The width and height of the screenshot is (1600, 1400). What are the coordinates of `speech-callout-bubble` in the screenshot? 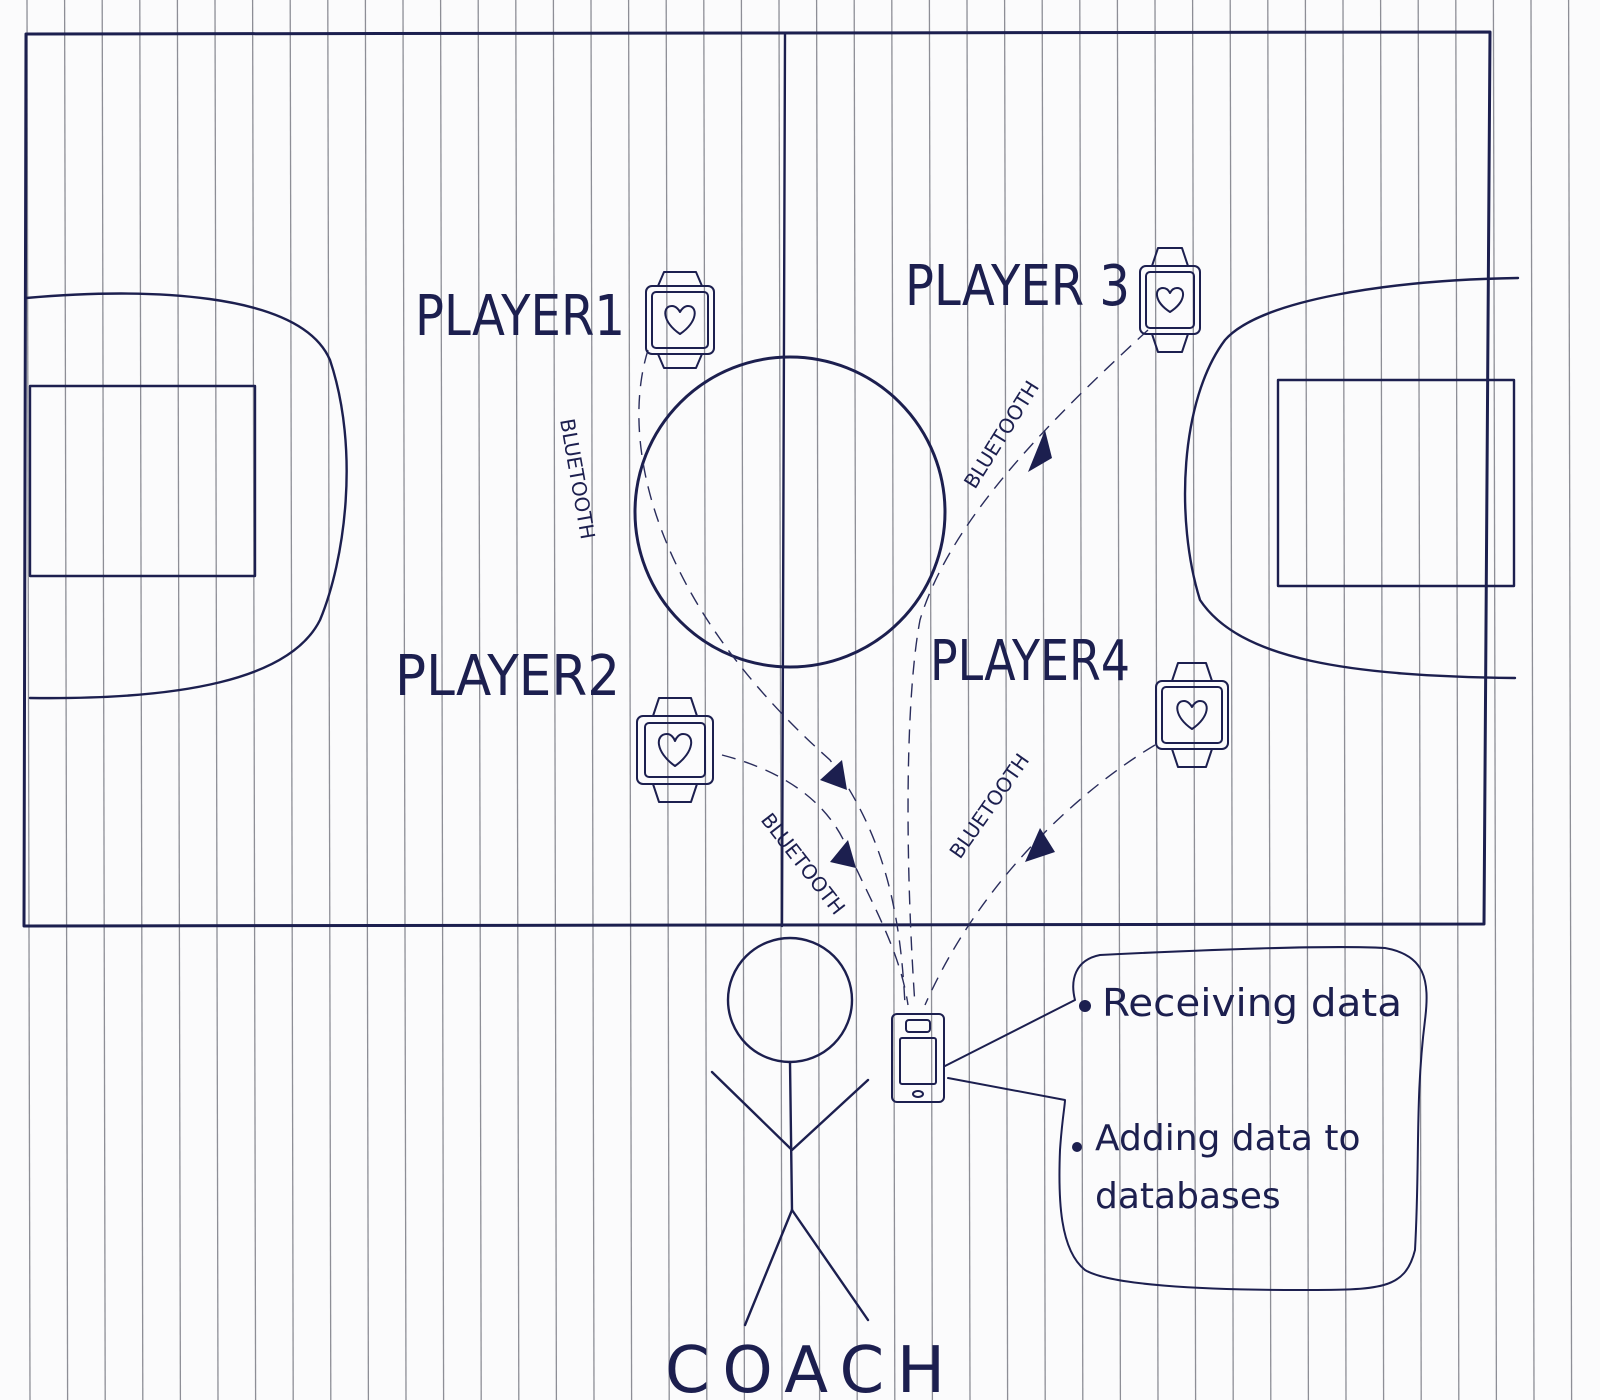 It's located at (1186, 1118).